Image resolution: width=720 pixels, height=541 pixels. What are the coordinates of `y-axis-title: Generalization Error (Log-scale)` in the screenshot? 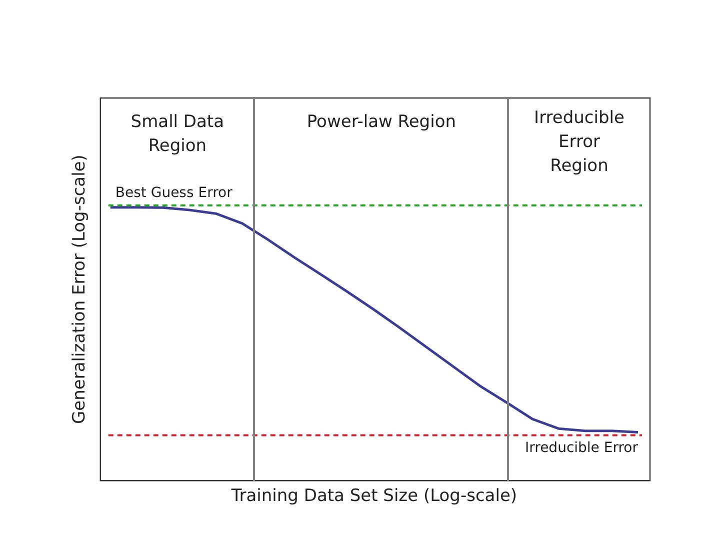 It's located at (80, 289).